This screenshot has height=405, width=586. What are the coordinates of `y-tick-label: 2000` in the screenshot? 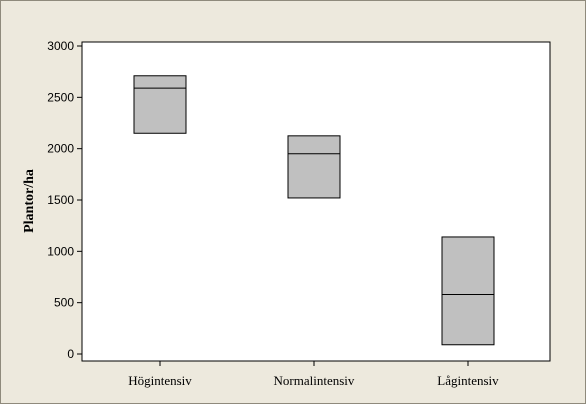 It's located at (60, 149).